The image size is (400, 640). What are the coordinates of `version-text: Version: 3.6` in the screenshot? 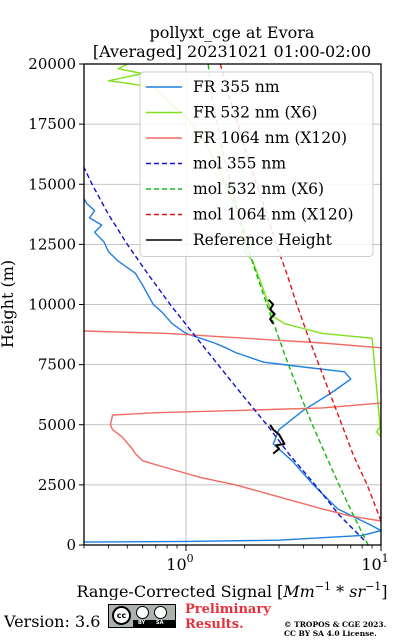 It's located at (52, 621).